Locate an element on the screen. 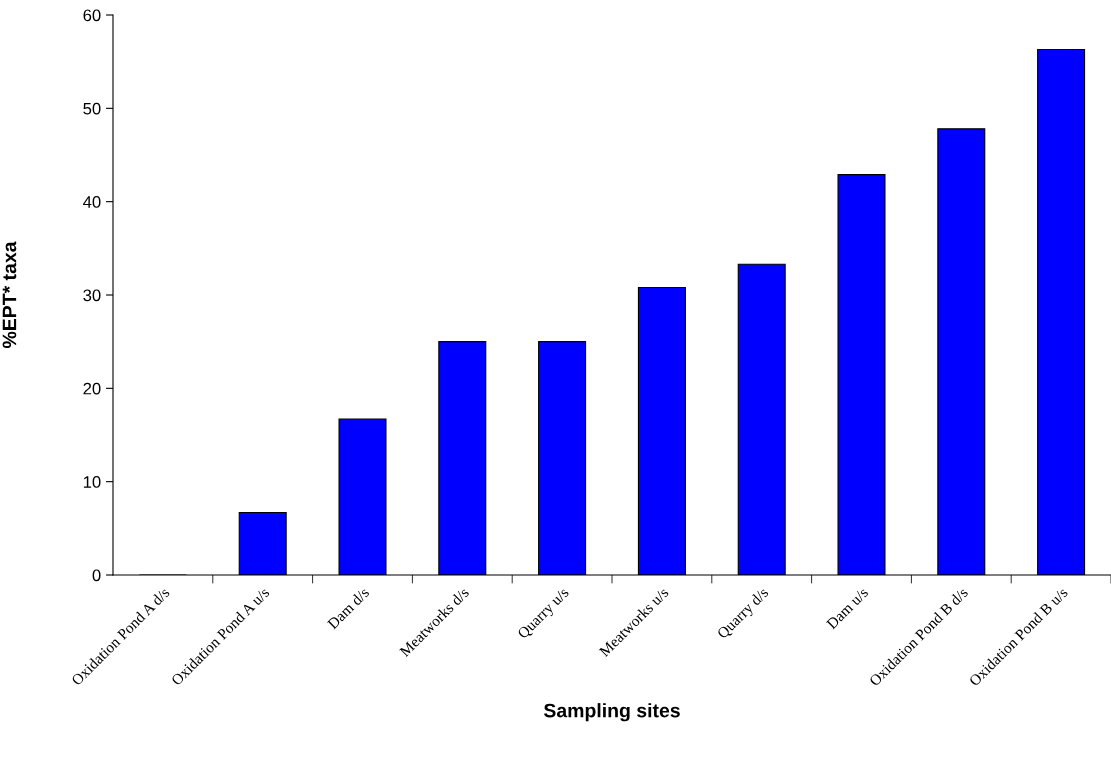 This screenshot has width=1111, height=760. y-tick-label: 10 is located at coordinates (92, 482).